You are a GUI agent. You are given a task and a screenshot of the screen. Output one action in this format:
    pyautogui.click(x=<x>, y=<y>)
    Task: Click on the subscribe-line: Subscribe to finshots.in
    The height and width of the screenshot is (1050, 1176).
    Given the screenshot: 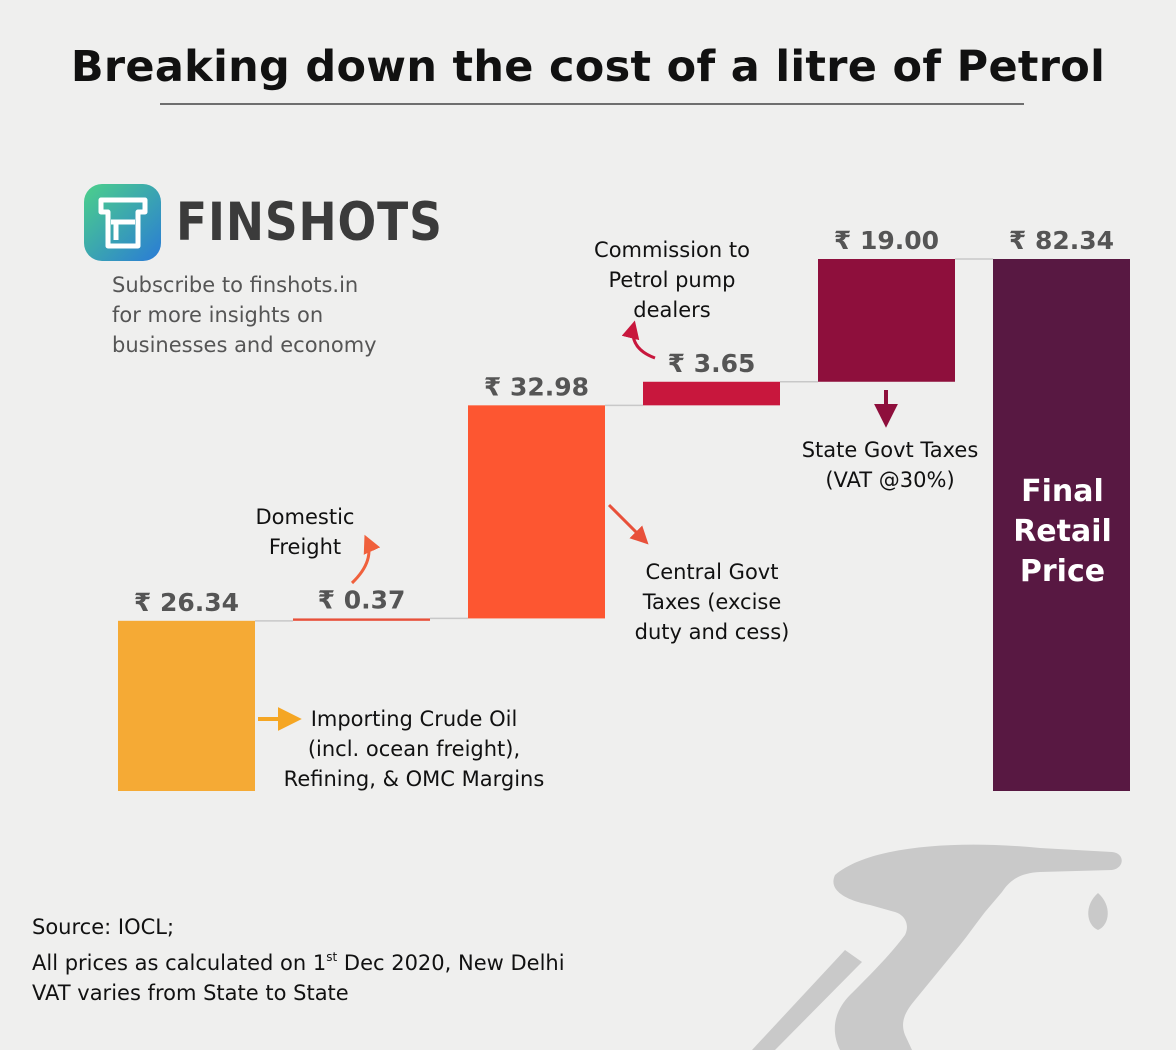 What is the action you would take?
    pyautogui.click(x=235, y=285)
    